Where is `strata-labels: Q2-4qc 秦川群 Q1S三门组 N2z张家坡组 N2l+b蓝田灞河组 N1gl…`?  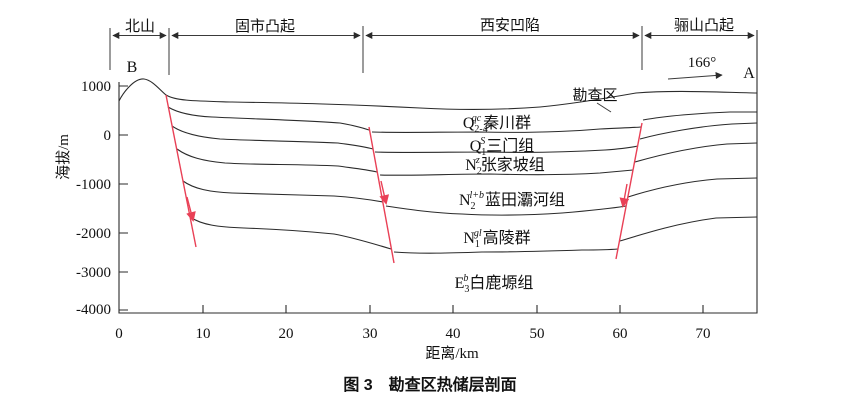 strata-labels: Q2-4qc 秦川群 Q1S三门组 N2z张家坡组 N2l+b蓝田灞河组 N1gl… is located at coordinates (510, 204).